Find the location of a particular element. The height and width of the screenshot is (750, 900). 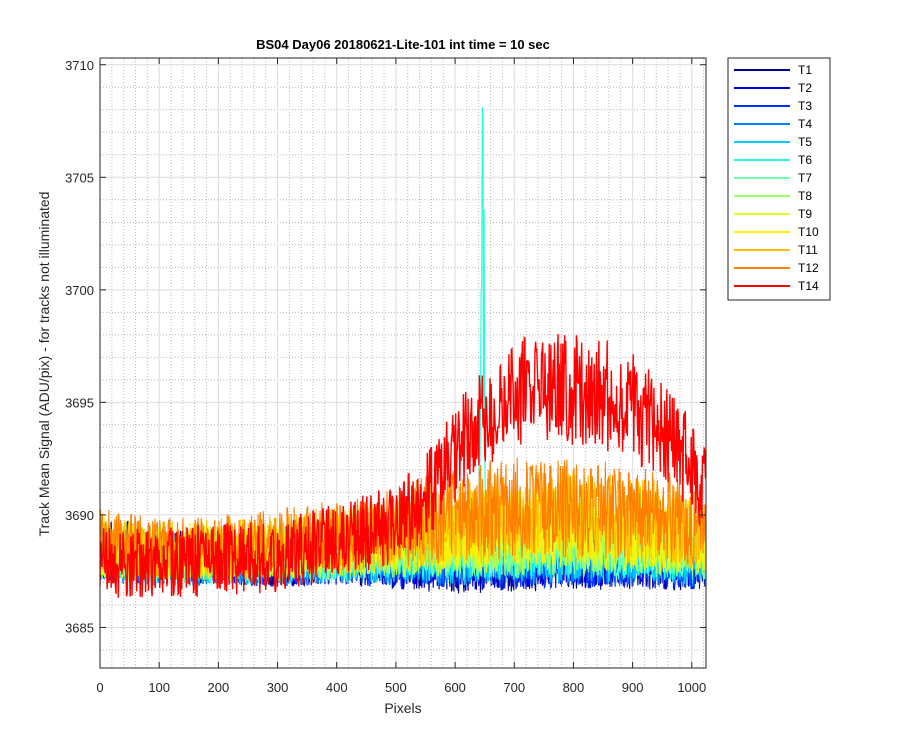

legend: T1 T2 T3 T4 T5 T6 T7 T8 T9 T10 T11 T12 T14 is located at coordinates (779, 179).